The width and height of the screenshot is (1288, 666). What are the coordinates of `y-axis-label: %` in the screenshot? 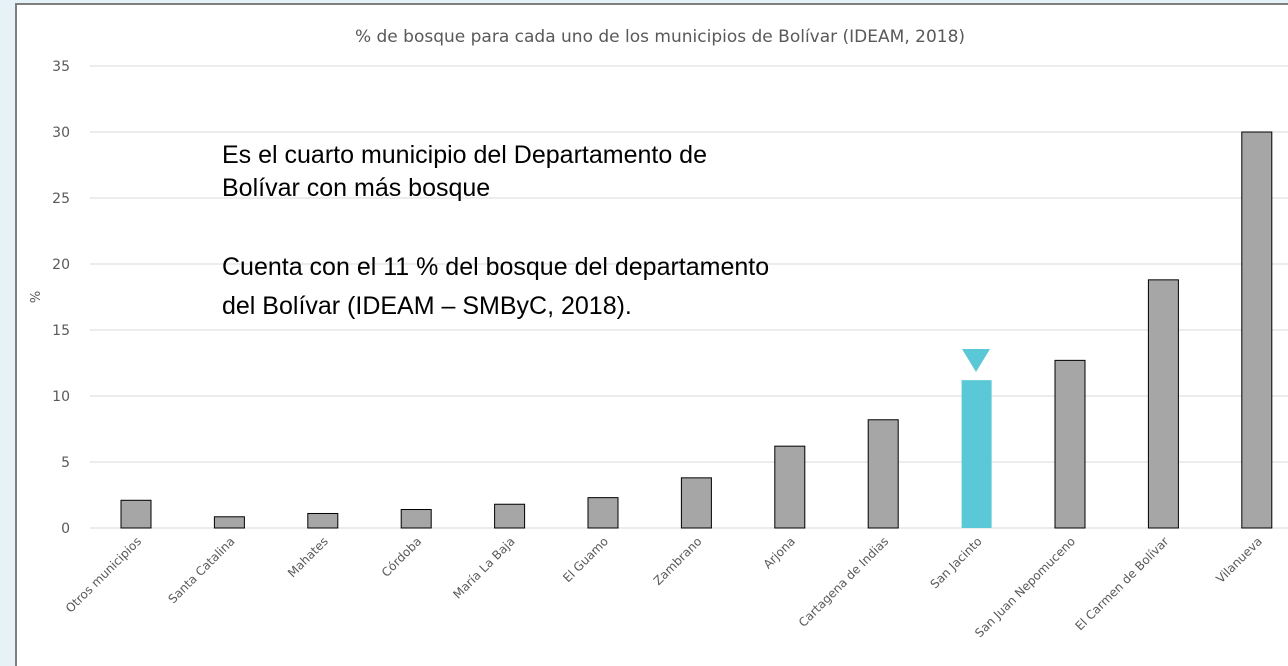 It's located at (36, 297).